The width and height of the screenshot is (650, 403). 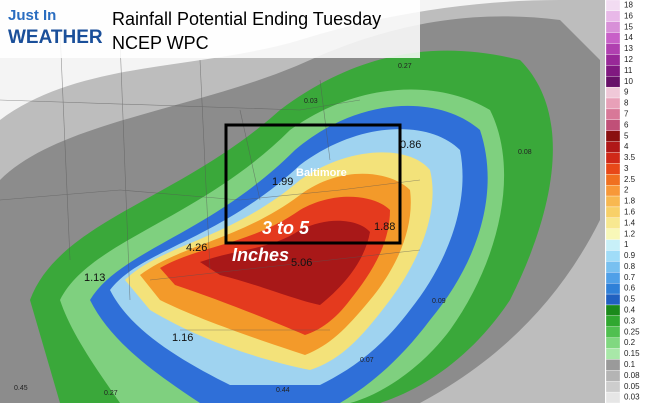 What do you see at coordinates (630, 222) in the screenshot?
I see `colorbar-label: 1.4` at bounding box center [630, 222].